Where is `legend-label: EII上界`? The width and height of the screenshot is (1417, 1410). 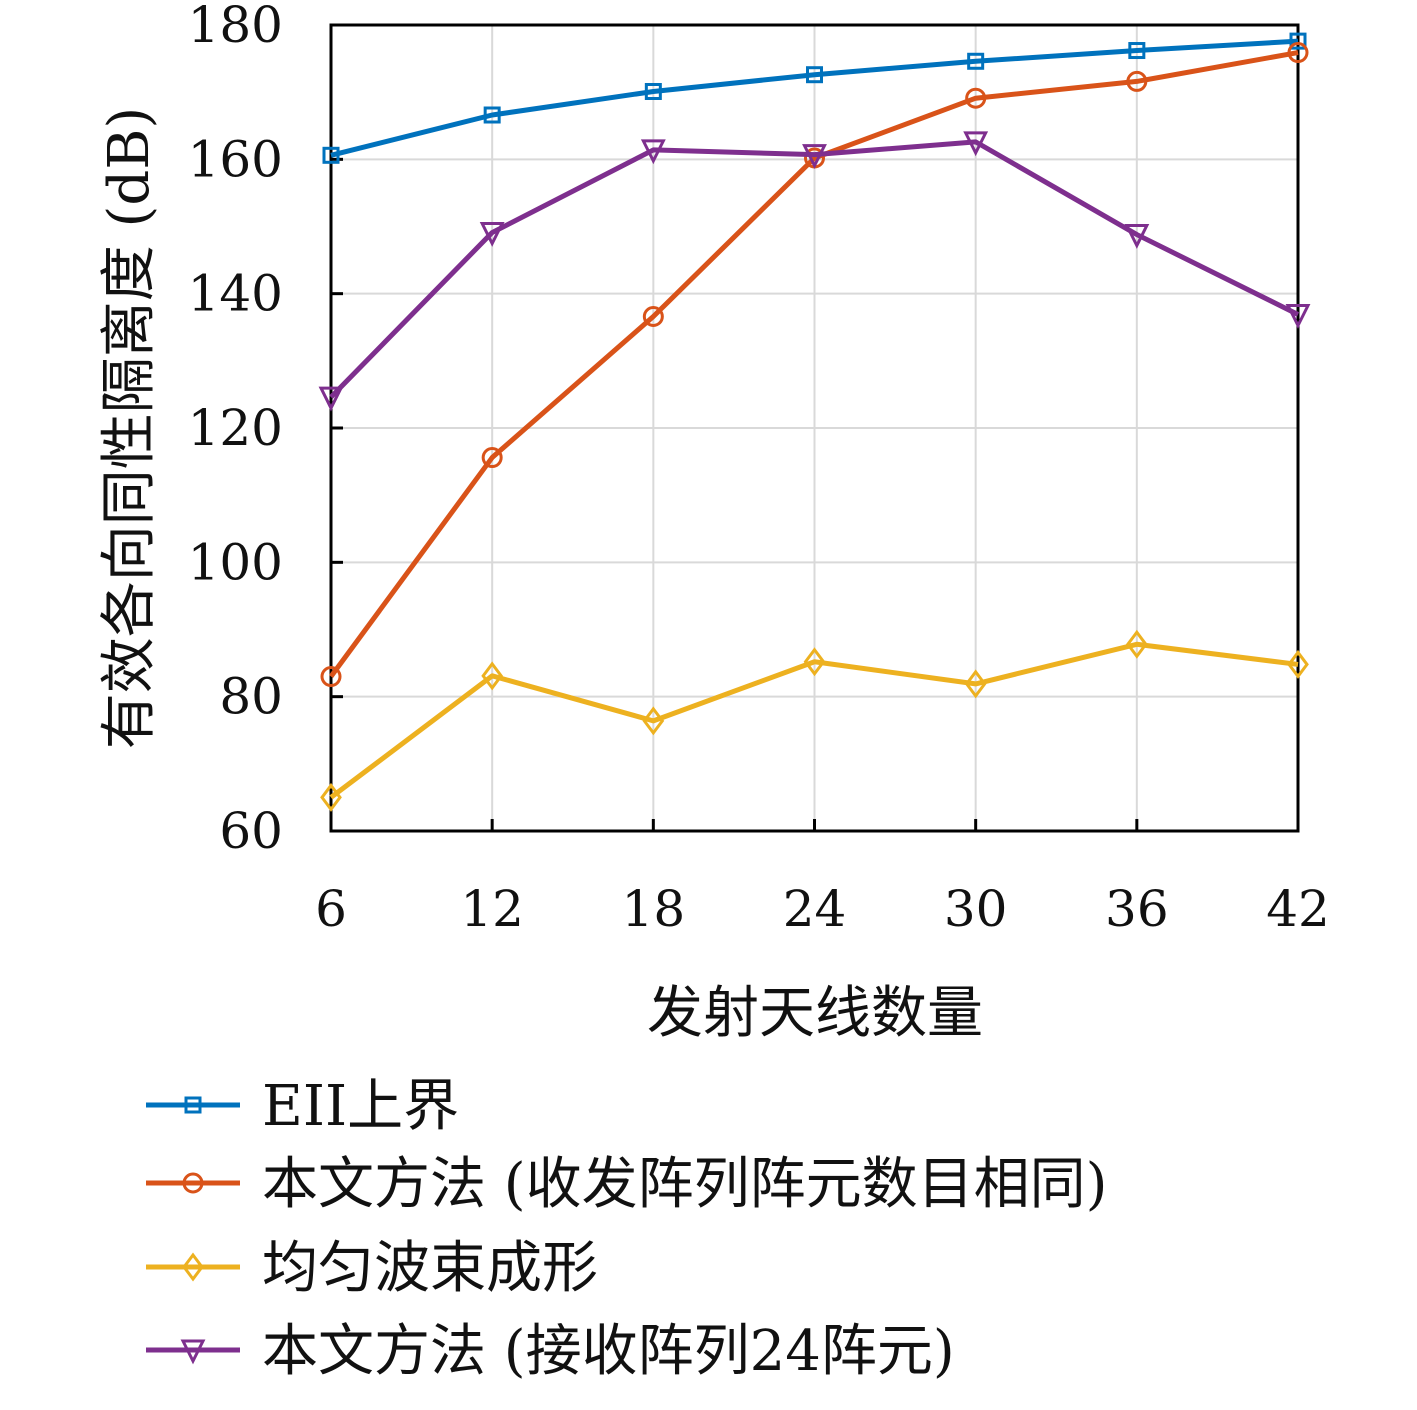
legend-label: EII上界 is located at coordinates (360, 1106).